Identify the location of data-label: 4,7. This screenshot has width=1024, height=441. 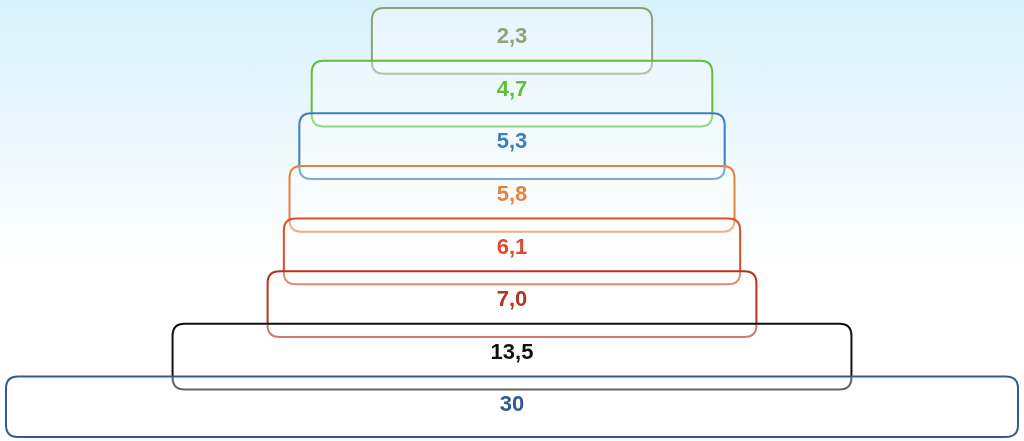
(512, 88).